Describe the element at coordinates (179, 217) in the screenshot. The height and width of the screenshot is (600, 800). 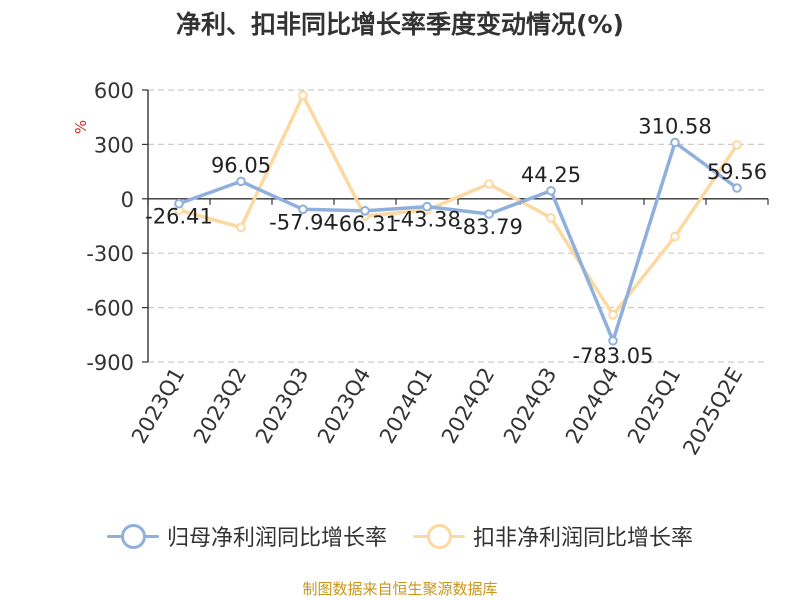
I see `data-label: -26.41` at that location.